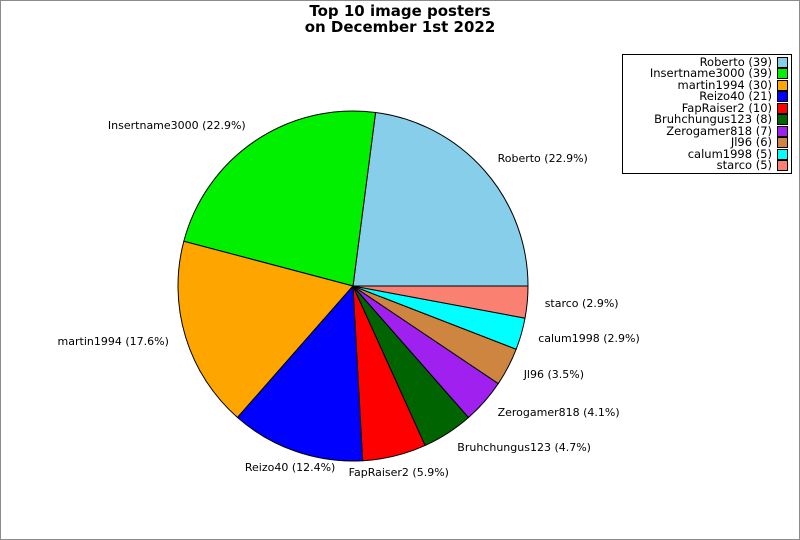 Image resolution: width=800 pixels, height=540 pixels. I want to click on legend-swatch-calum1998, so click(782, 154).